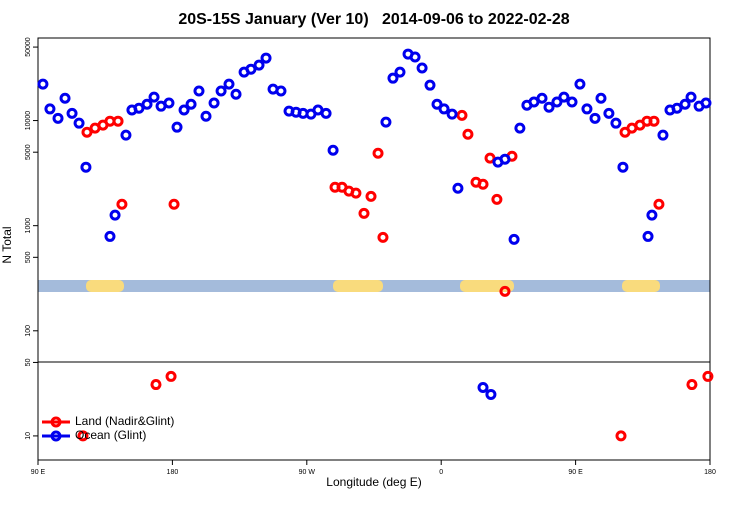  I want to click on y-tick-label: 500, so click(28, 257).